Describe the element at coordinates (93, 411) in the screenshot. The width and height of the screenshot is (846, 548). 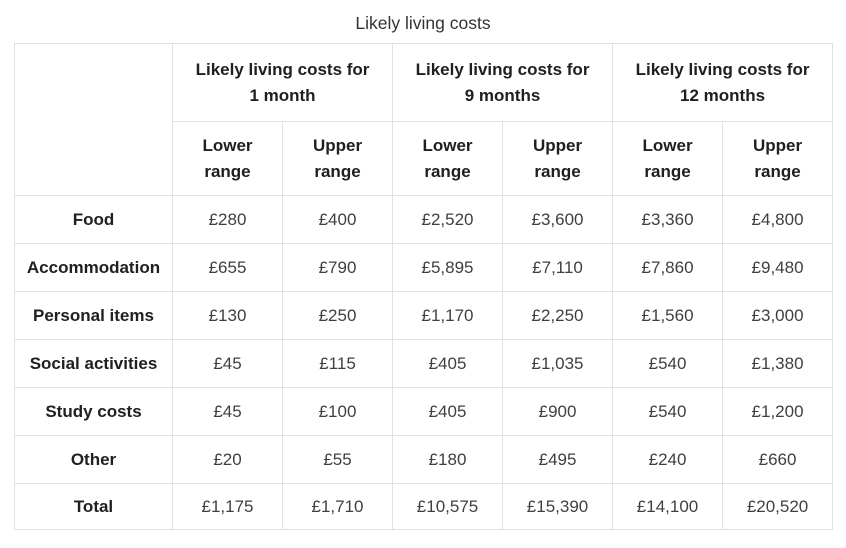
I see `row-label: Study costs` at that location.